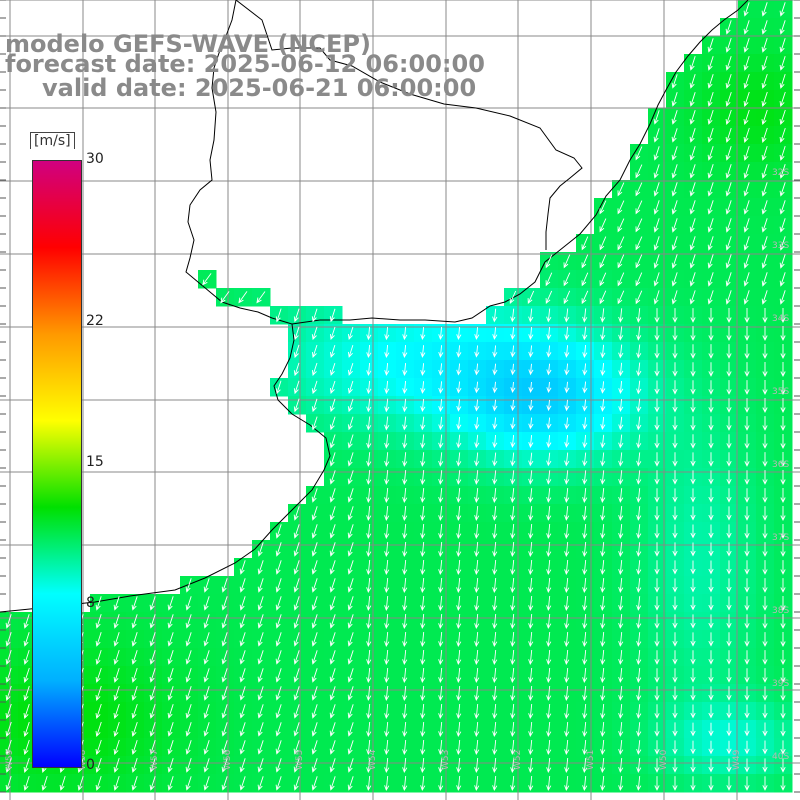  I want to click on latitude-label: 38S, so click(780, 611).